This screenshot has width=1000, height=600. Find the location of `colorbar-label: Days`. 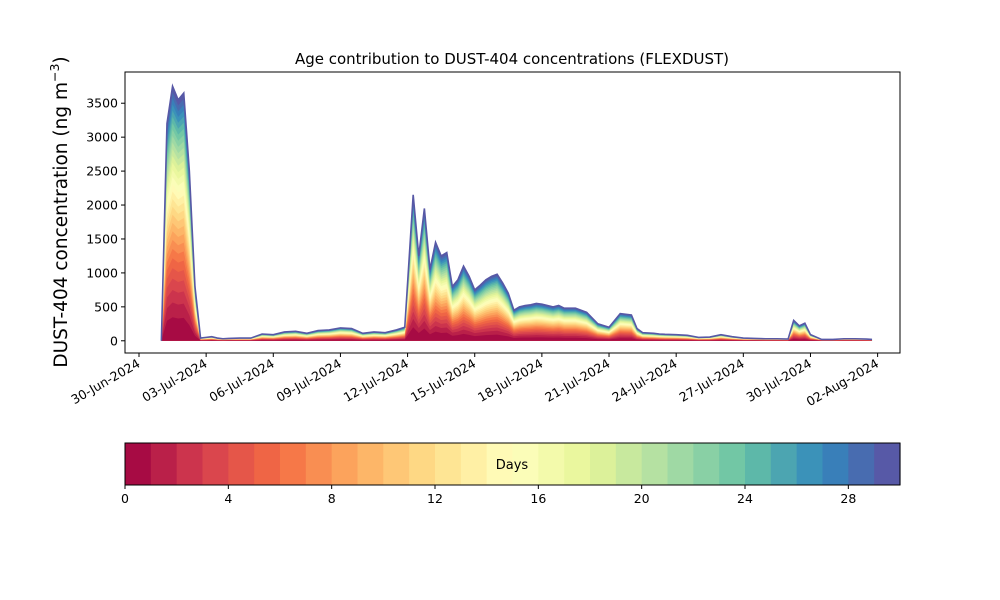

colorbar-label: Days is located at coordinates (512, 465).